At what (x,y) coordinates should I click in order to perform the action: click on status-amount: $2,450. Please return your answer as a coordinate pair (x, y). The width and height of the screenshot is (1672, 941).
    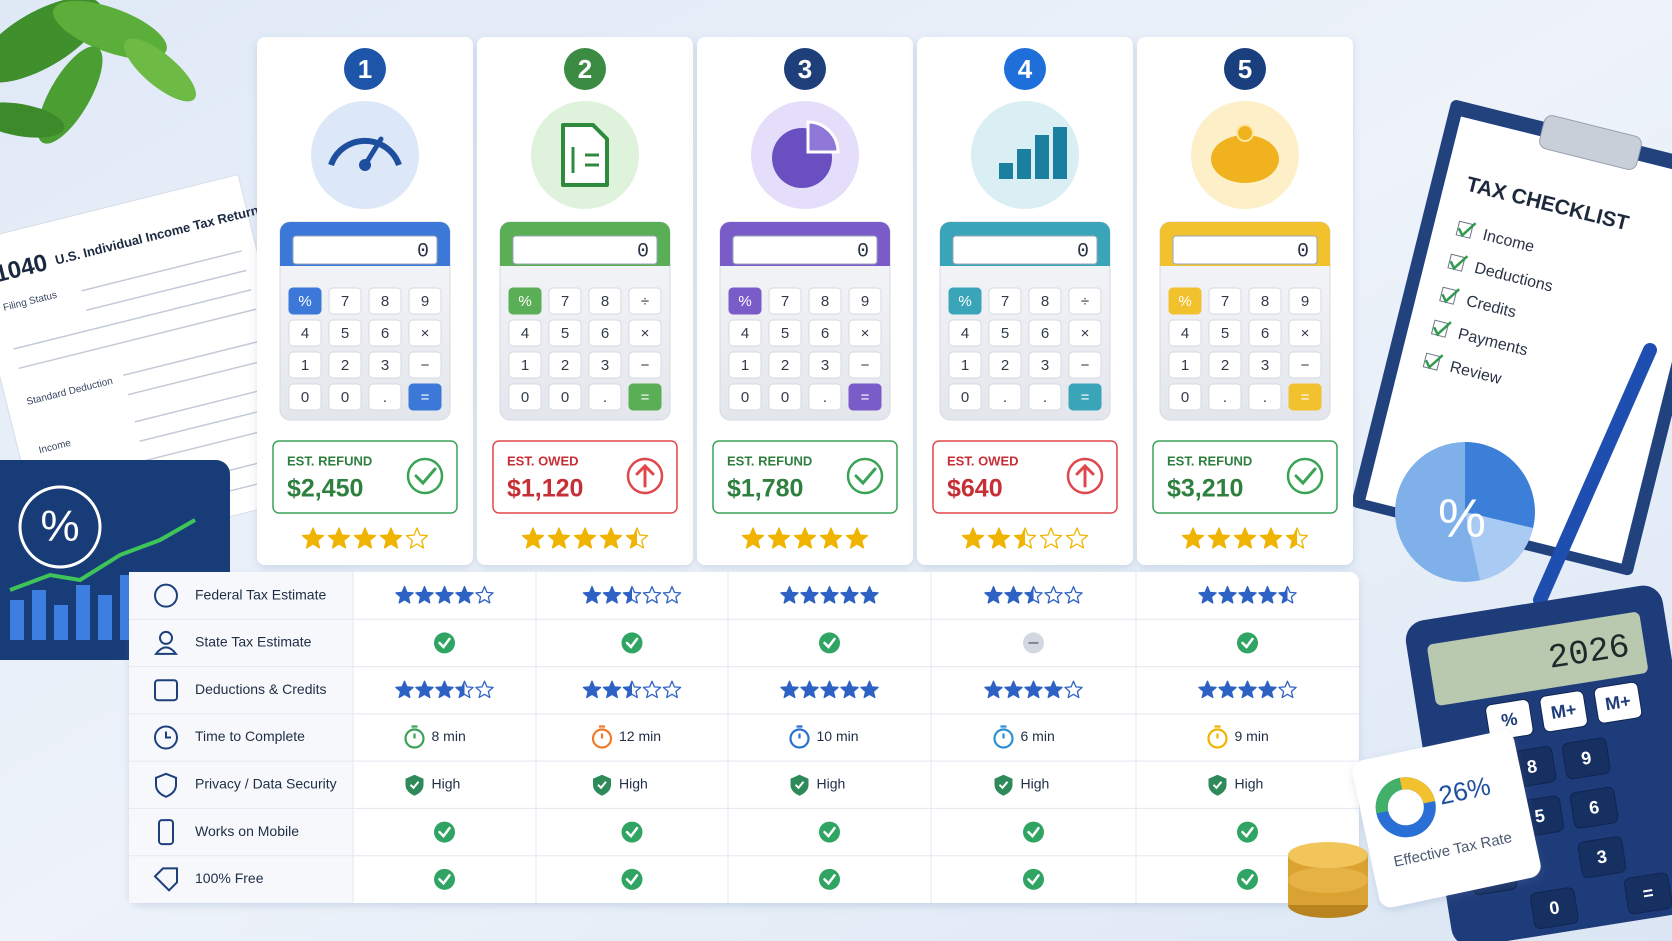
    Looking at the image, I should click on (325, 489).